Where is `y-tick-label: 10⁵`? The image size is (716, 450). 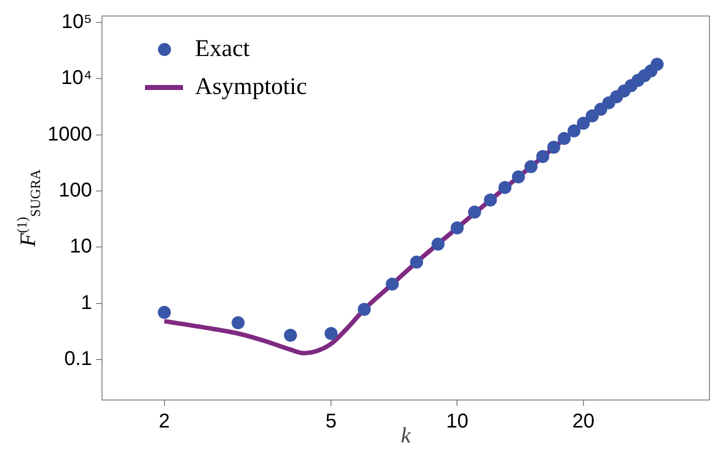
y-tick-label: 10⁵ is located at coordinates (76, 21).